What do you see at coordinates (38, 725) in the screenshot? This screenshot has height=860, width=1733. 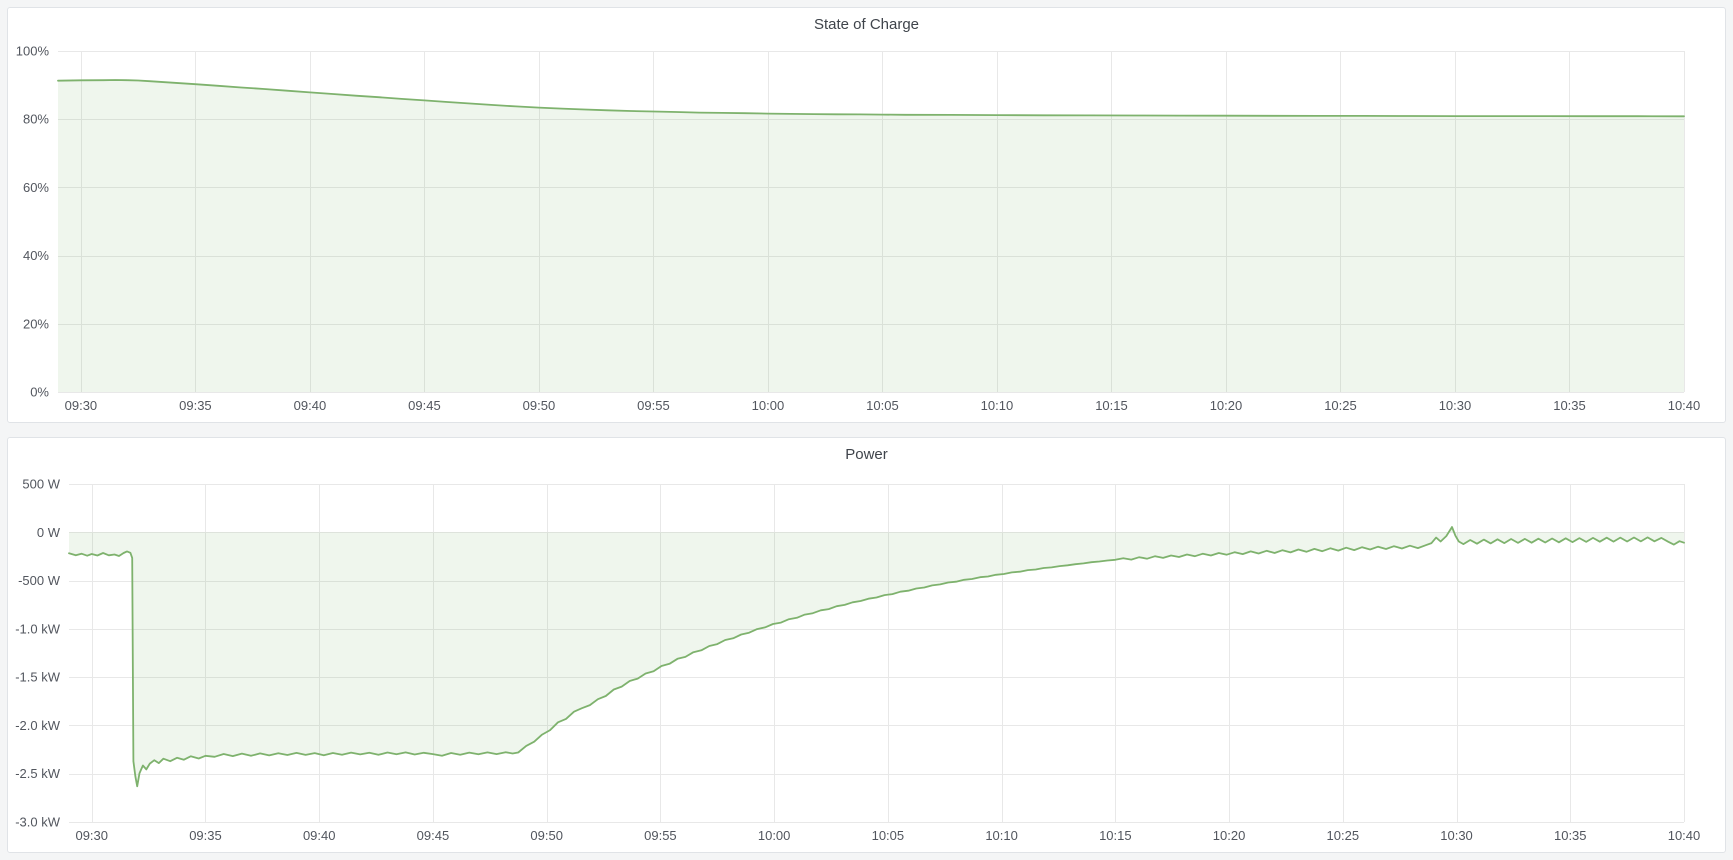 I see `y-tick-label: -2.0 kW` at bounding box center [38, 725].